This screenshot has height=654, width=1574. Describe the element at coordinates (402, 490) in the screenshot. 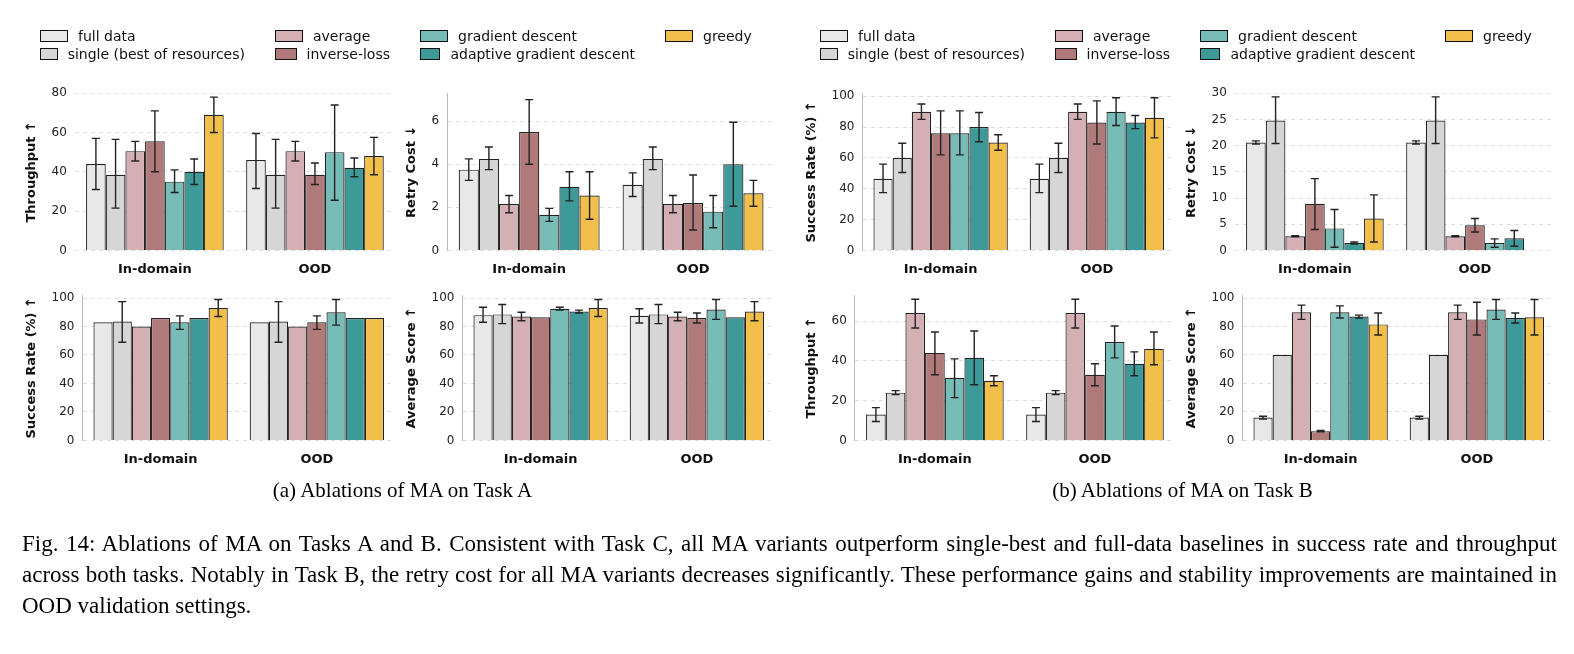

I see `text: (a) Ablations of MA on Task A` at that location.